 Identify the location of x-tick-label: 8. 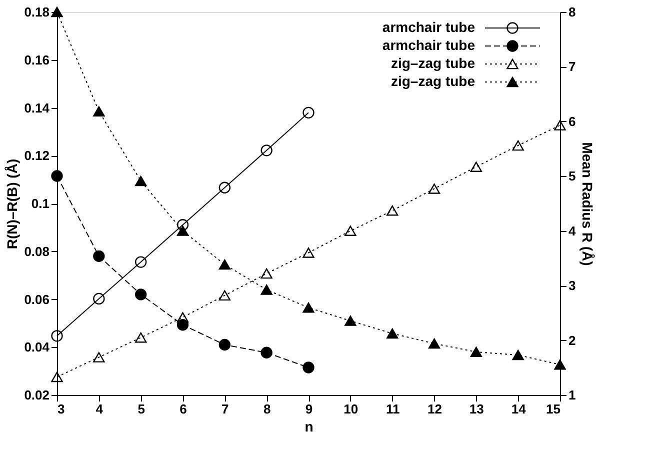
(267, 409).